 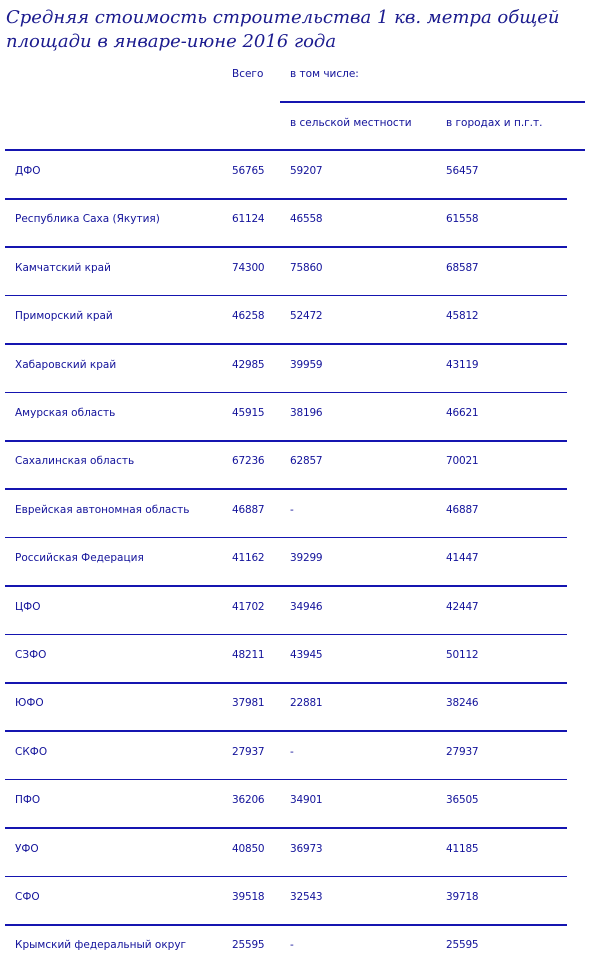 I want to click on row-total: 39518, so click(x=248, y=897).